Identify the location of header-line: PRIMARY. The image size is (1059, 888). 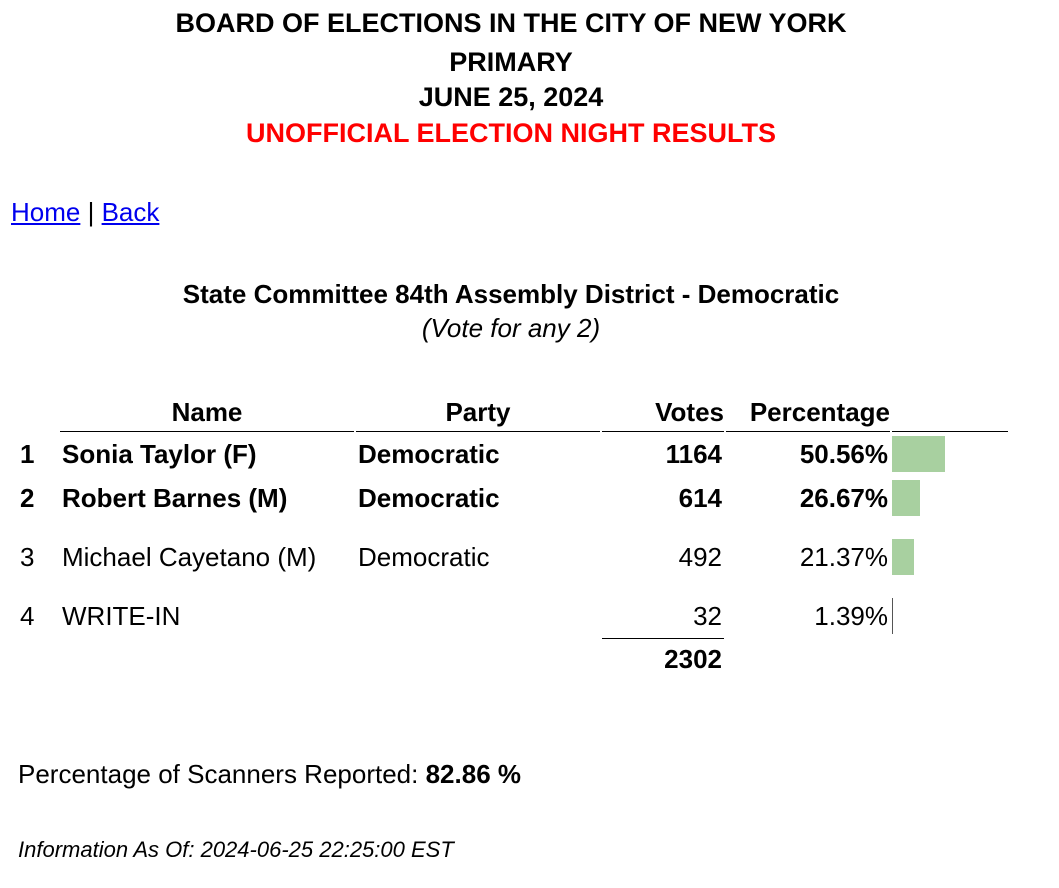
(511, 62).